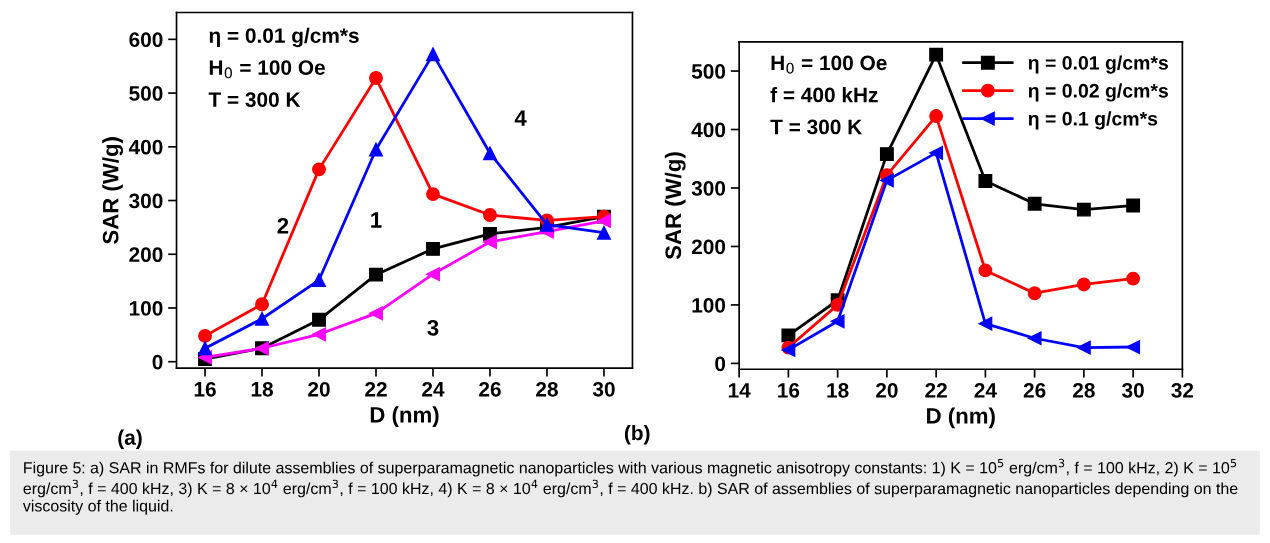 The height and width of the screenshot is (543, 1270). Describe the element at coordinates (130, 439) in the screenshot. I see `text: (a)` at that location.